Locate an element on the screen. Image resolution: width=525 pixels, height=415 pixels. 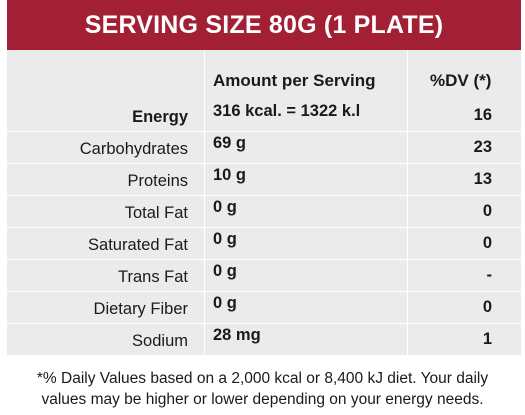
row-amount-sodium: 28 mg is located at coordinates (237, 335).